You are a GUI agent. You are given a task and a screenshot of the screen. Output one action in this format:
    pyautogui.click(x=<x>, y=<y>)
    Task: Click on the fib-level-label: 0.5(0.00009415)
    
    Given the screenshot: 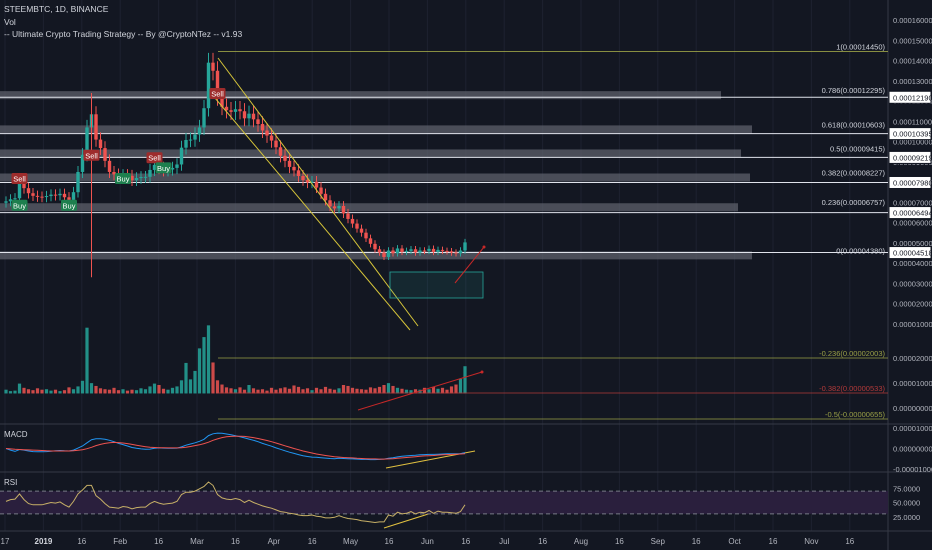 What is the action you would take?
    pyautogui.click(x=858, y=148)
    